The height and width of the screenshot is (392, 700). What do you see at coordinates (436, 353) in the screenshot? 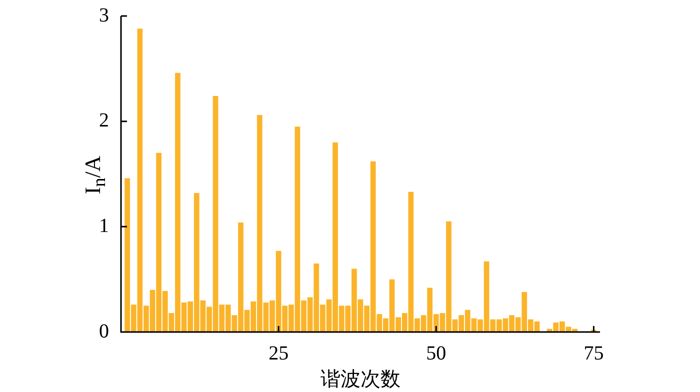
I see `x-tick-label: 50` at bounding box center [436, 353].